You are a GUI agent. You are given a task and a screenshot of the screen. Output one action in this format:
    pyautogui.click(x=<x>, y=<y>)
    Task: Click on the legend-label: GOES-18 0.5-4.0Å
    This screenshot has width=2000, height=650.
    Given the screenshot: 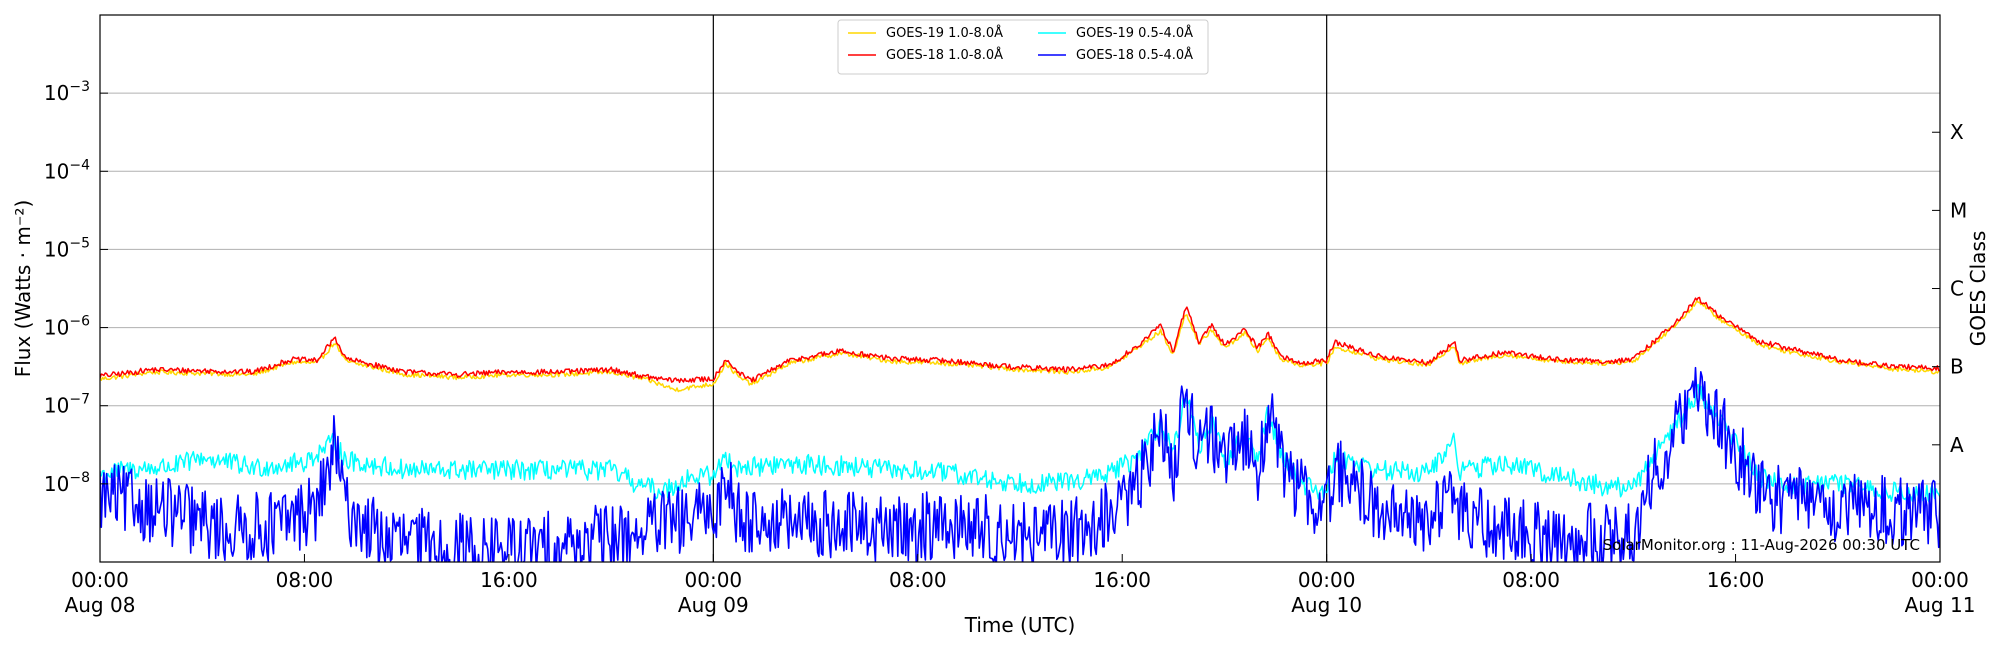 What is the action you would take?
    pyautogui.click(x=1134, y=55)
    